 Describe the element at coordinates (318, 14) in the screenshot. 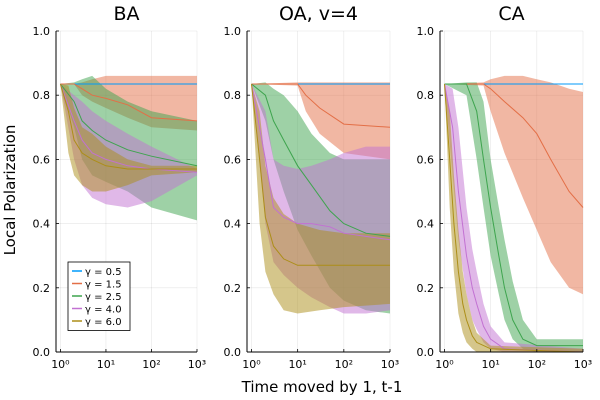

I see `chart-title: OA, v=4` at that location.